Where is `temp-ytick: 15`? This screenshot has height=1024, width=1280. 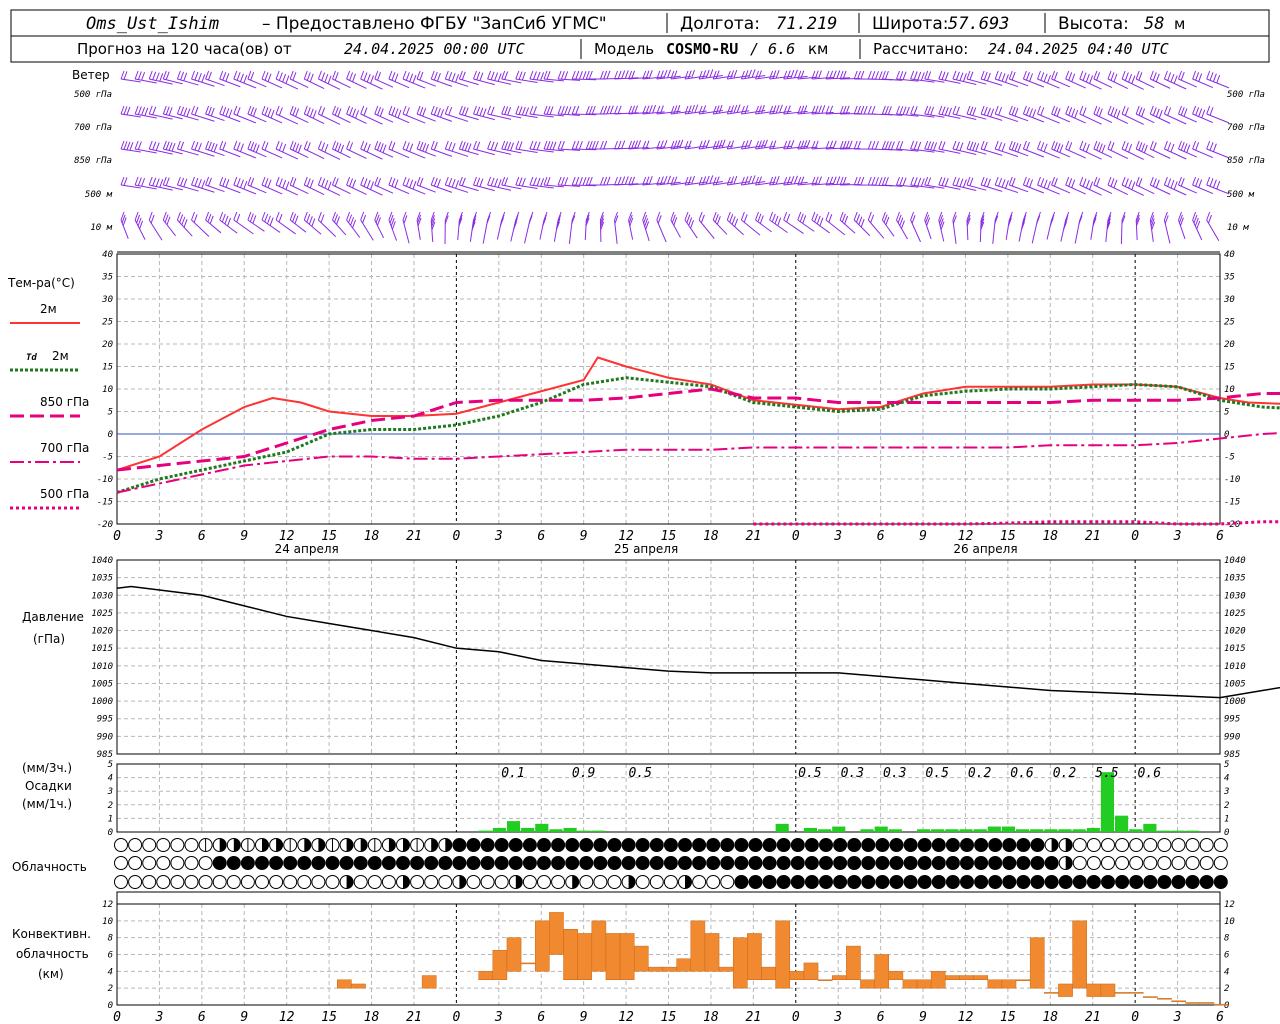 temp-ytick: 15 is located at coordinates (1229, 368).